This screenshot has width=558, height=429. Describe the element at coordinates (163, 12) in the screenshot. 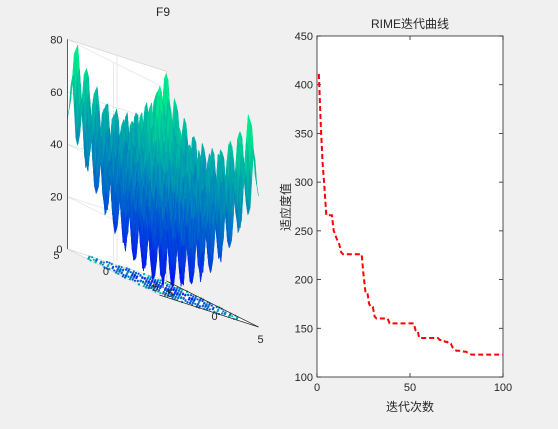

I see `surface-title: F9` at that location.